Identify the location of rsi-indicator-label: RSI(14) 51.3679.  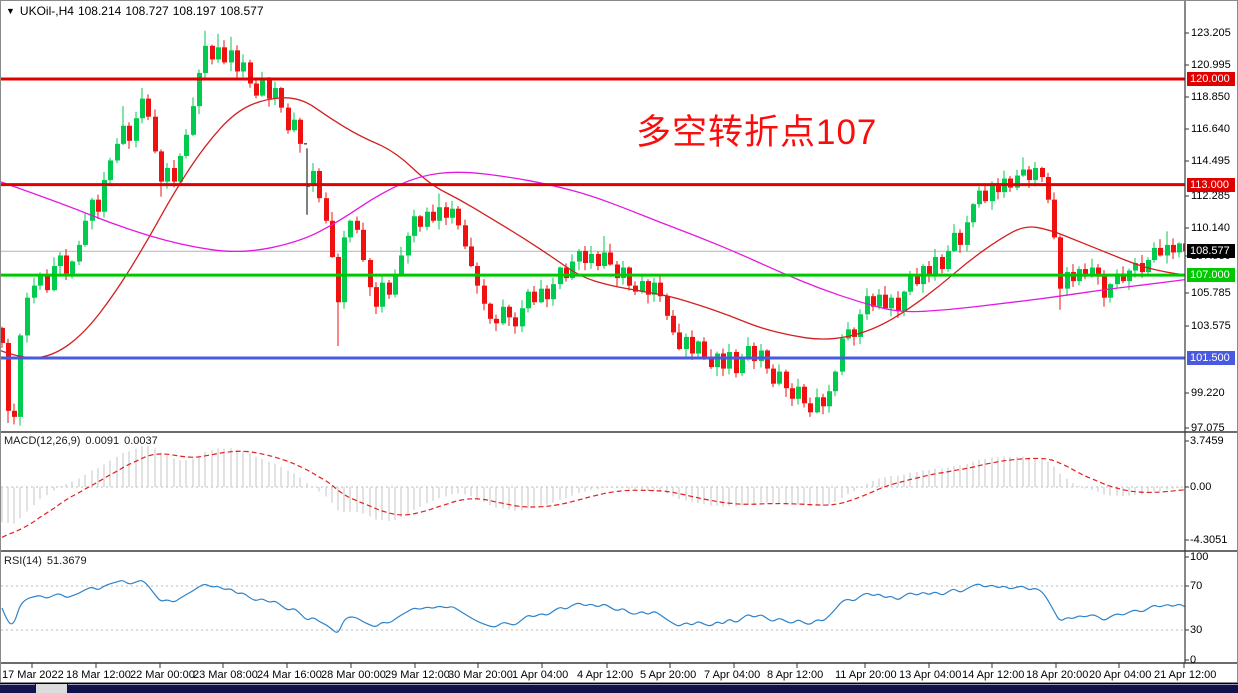
(45, 561).